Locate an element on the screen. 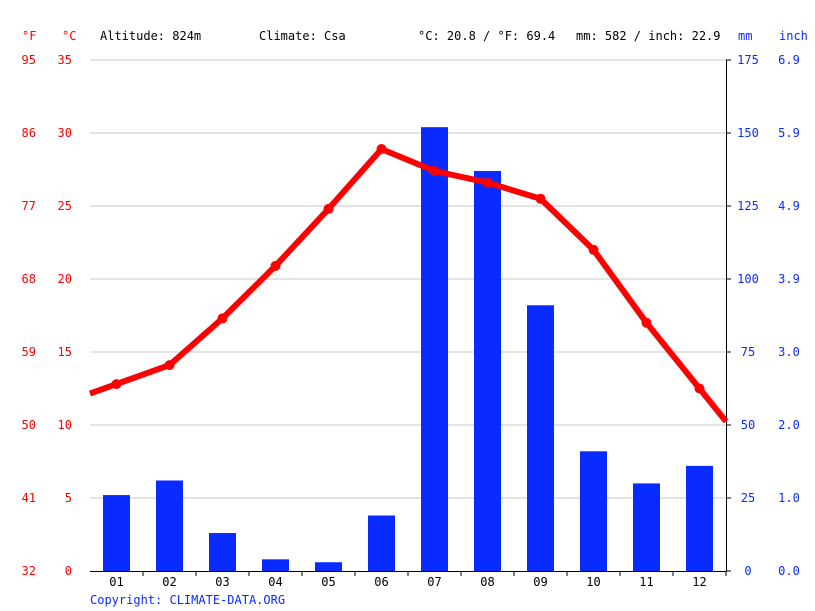 The width and height of the screenshot is (815, 611). month-label: 06 is located at coordinates (381, 582).